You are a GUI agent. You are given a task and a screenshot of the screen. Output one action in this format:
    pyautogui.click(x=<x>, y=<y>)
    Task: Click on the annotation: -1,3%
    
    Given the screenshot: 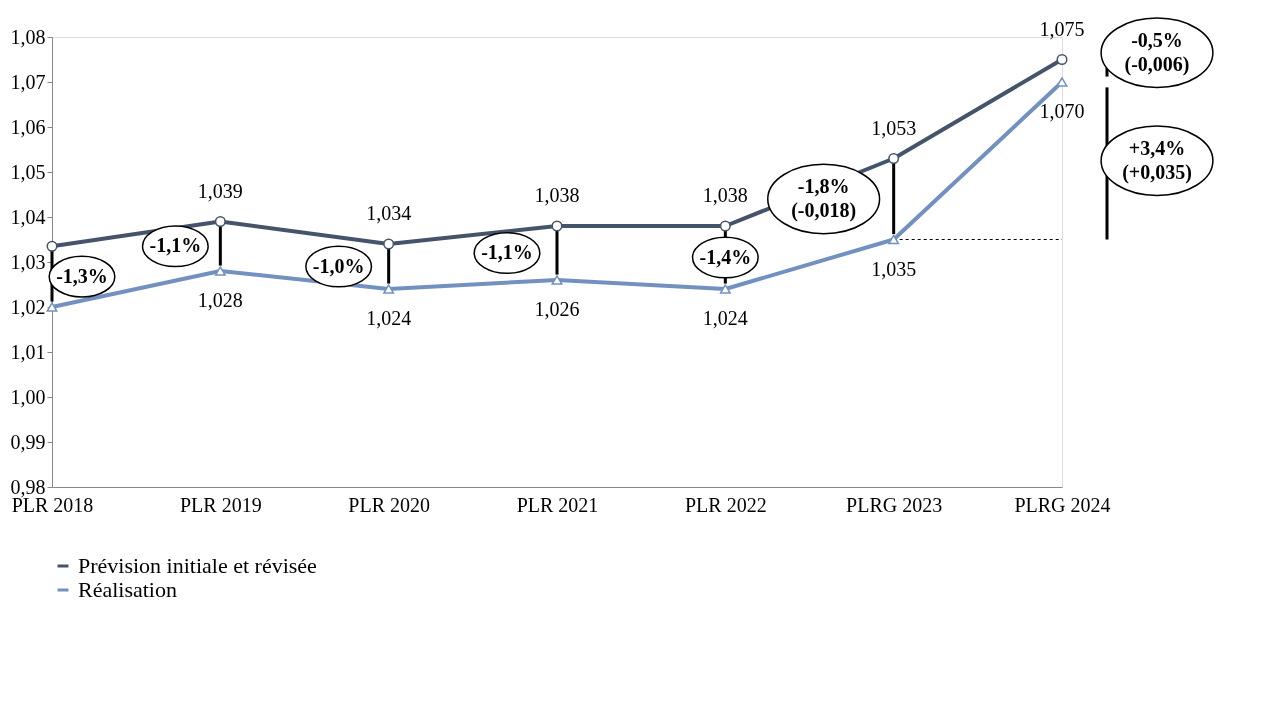 What is the action you would take?
    pyautogui.click(x=82, y=275)
    